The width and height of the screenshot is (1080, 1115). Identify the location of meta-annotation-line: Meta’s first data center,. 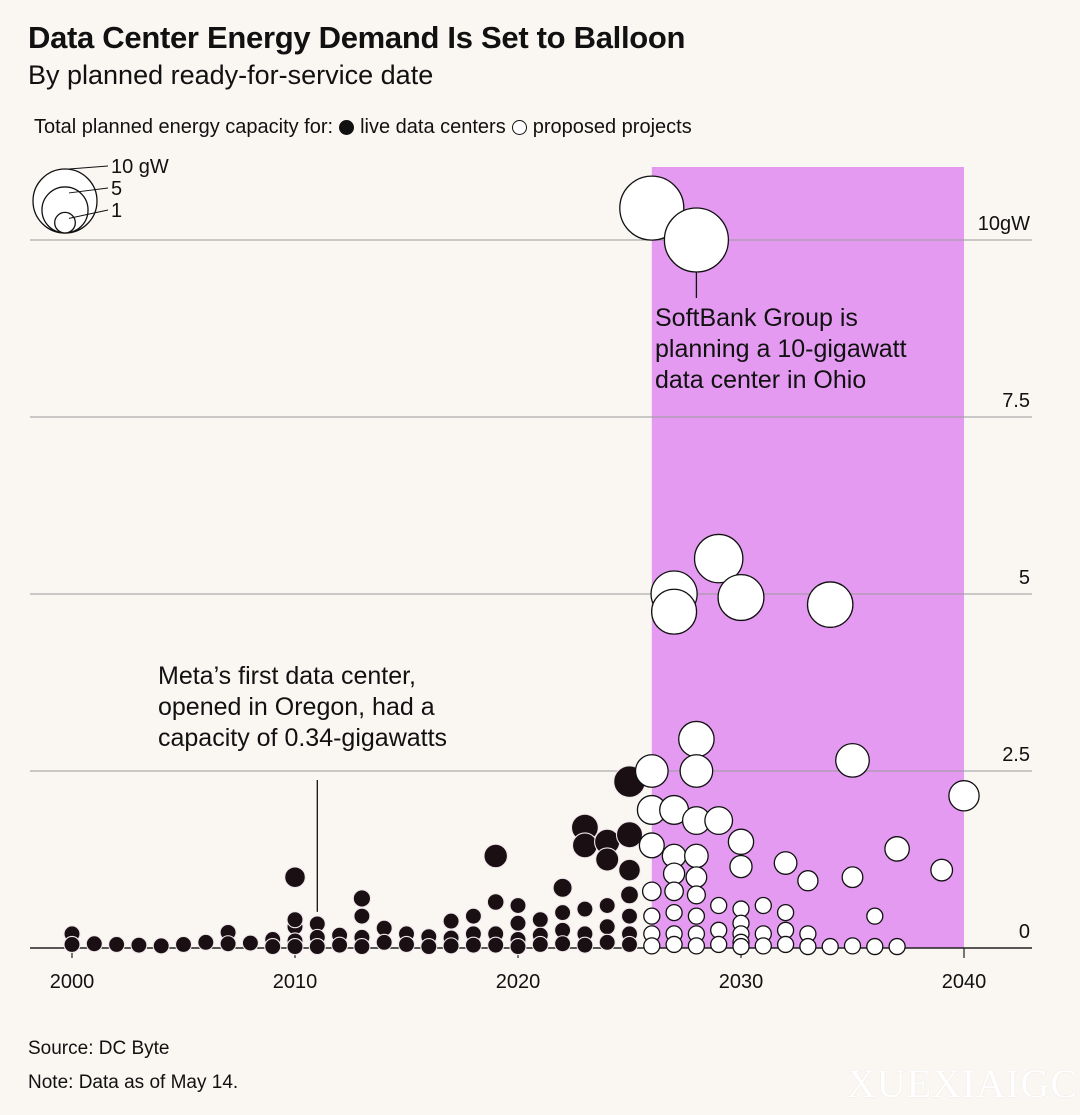
(287, 676).